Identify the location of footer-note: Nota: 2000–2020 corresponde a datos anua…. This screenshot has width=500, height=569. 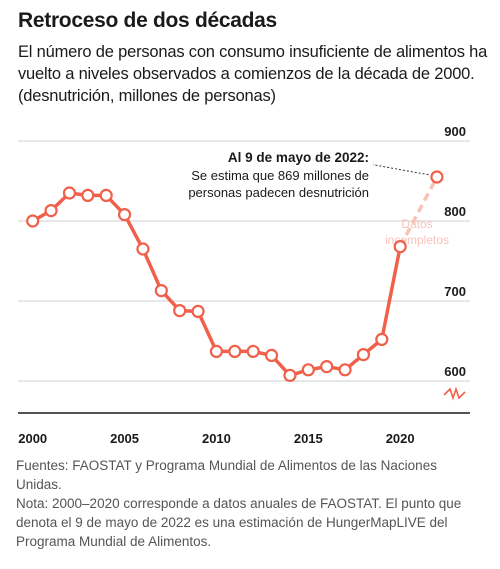
(239, 522).